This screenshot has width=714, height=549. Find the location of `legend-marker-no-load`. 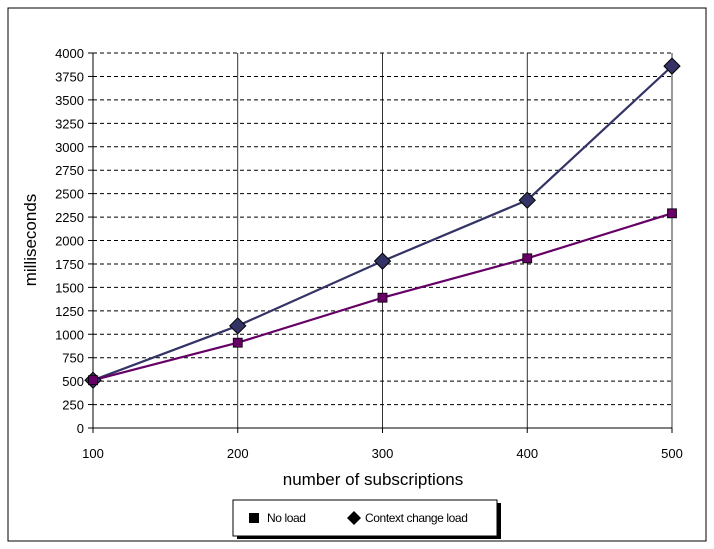

legend-marker-no-load is located at coordinates (254, 518).